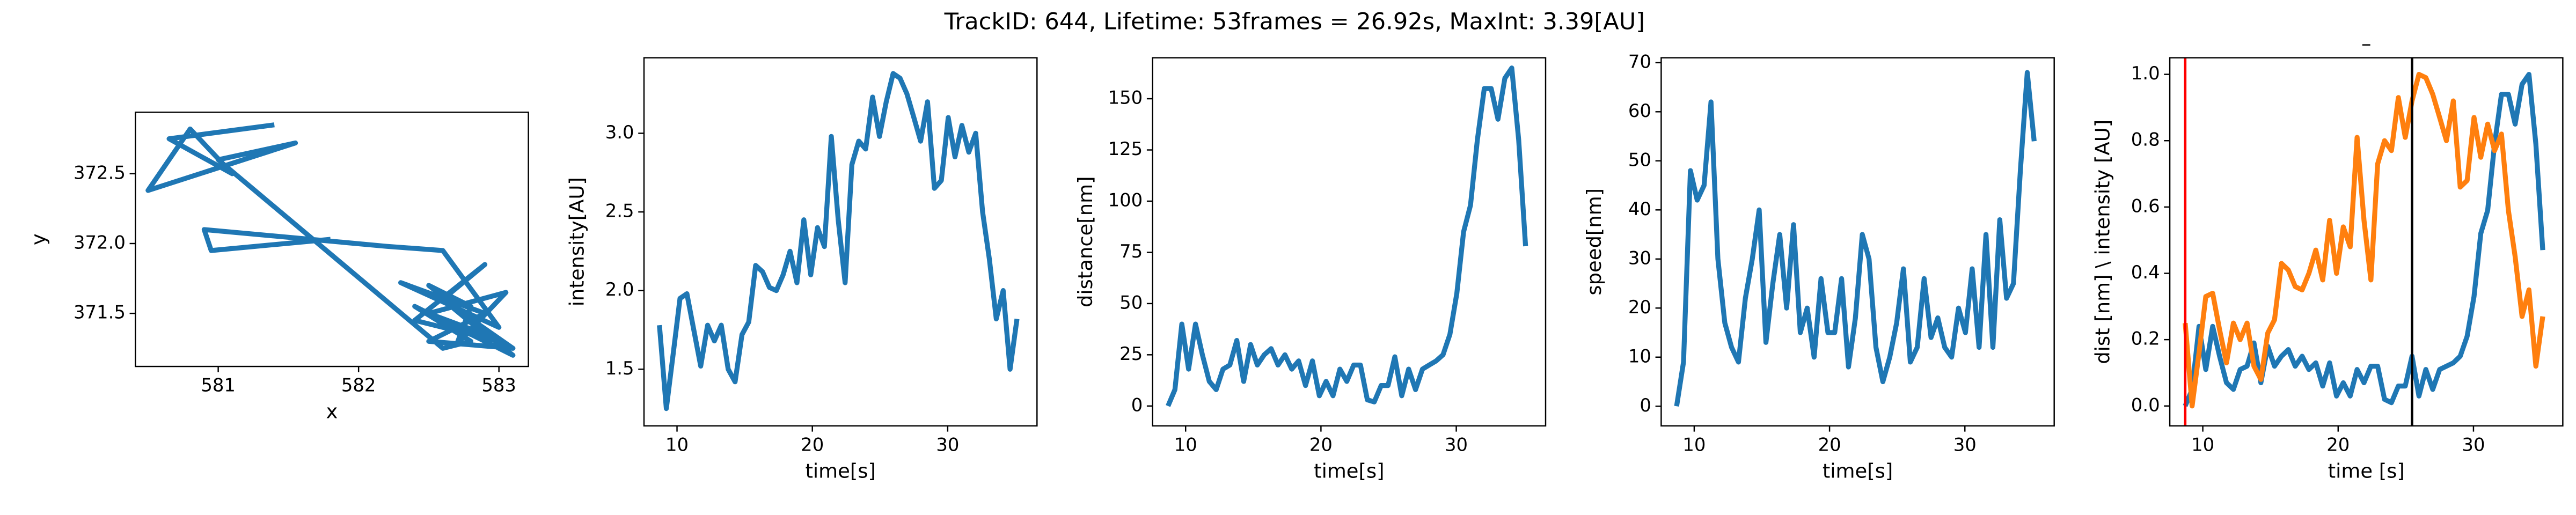 The height and width of the screenshot is (515, 2576). What do you see at coordinates (1639, 257) in the screenshot?
I see `y-tick-label: 30` at bounding box center [1639, 257].